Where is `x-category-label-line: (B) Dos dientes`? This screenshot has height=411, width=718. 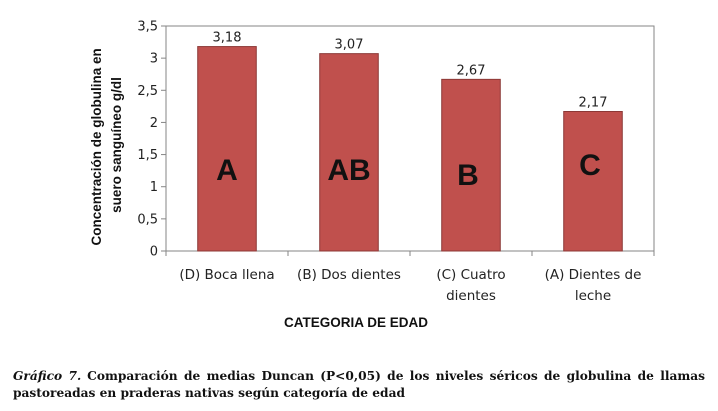
x-category-label-line: (B) Dos dientes is located at coordinates (349, 275).